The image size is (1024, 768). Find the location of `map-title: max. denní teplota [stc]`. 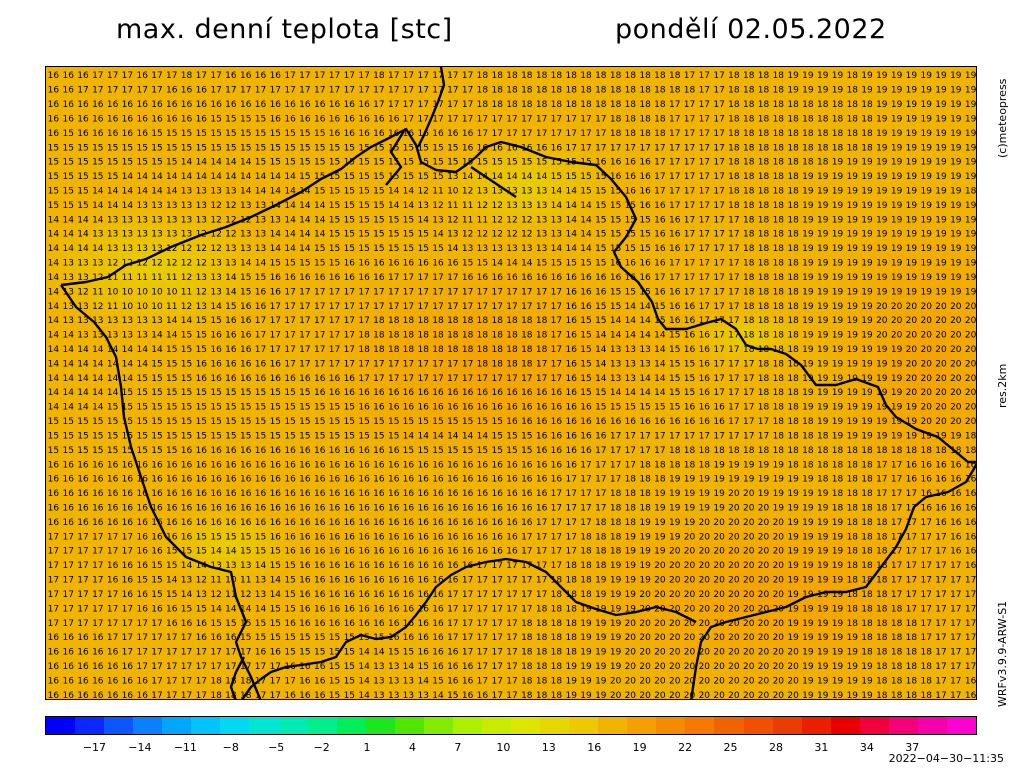

map-title: max. denní teplota [stc] is located at coordinates (284, 29).